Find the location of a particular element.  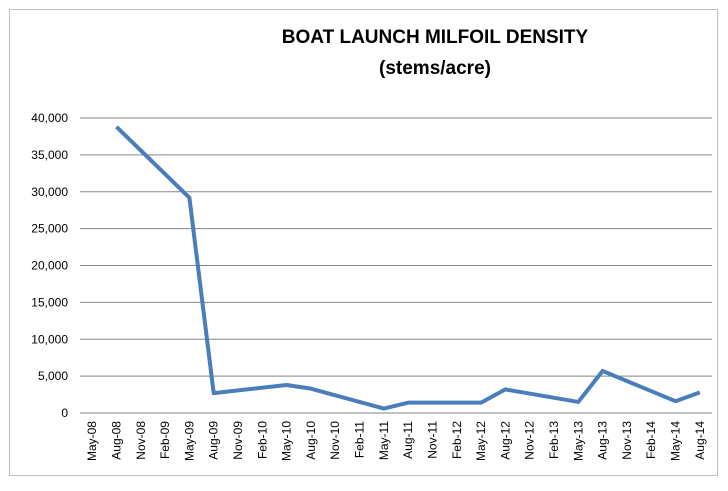

x-tick-label: Feb-11 is located at coordinates (360, 439).